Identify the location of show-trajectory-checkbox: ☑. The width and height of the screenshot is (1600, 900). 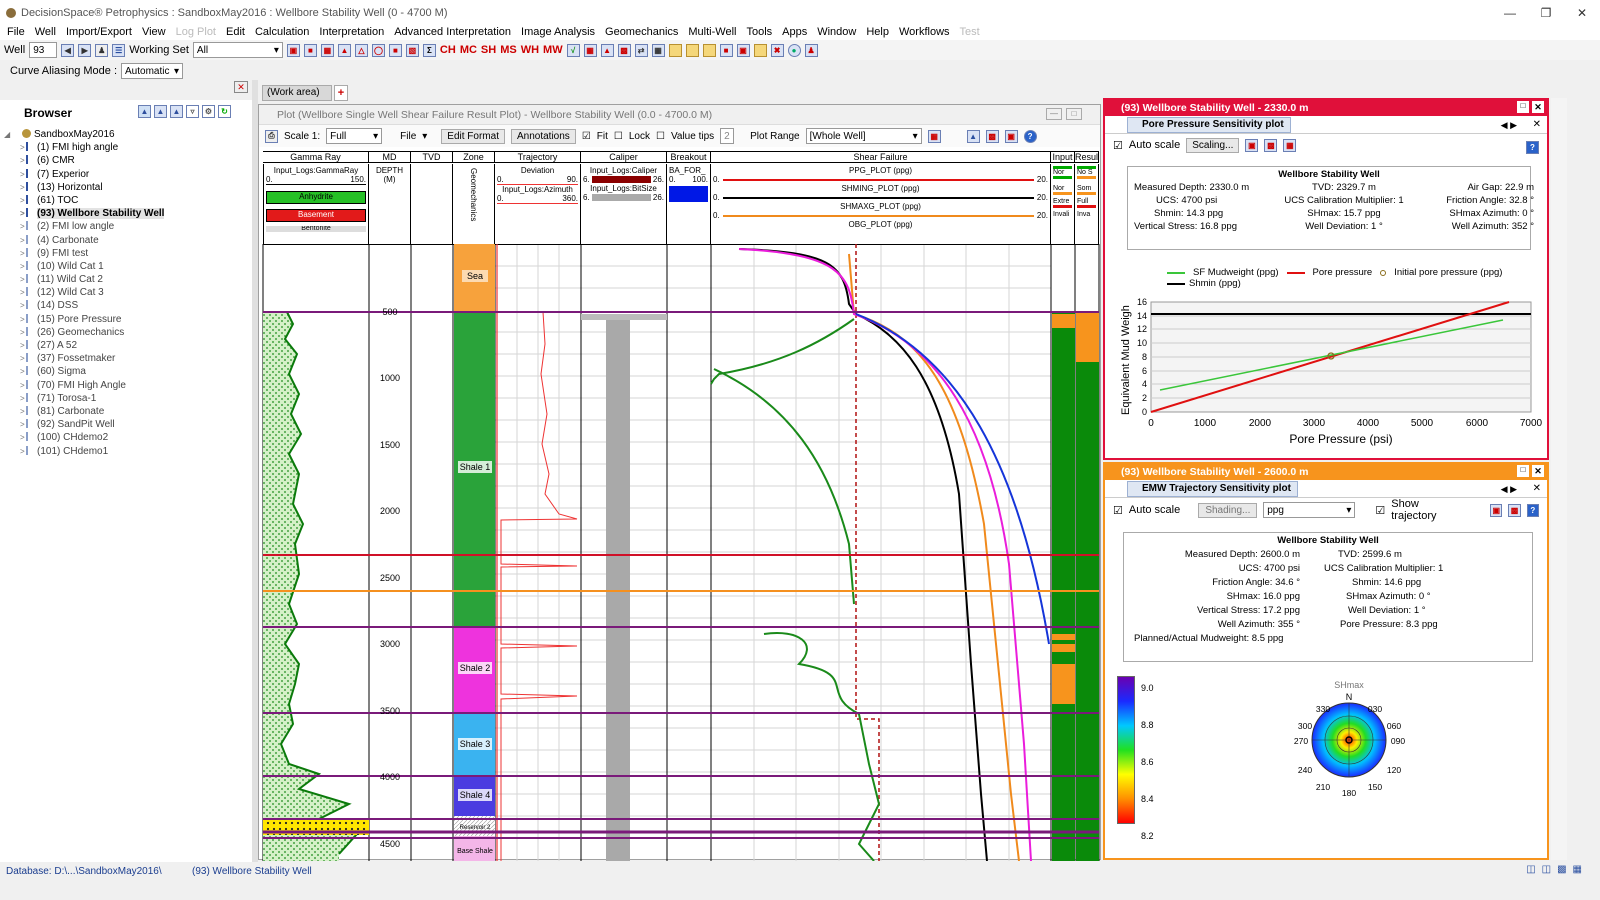
(1380, 510).